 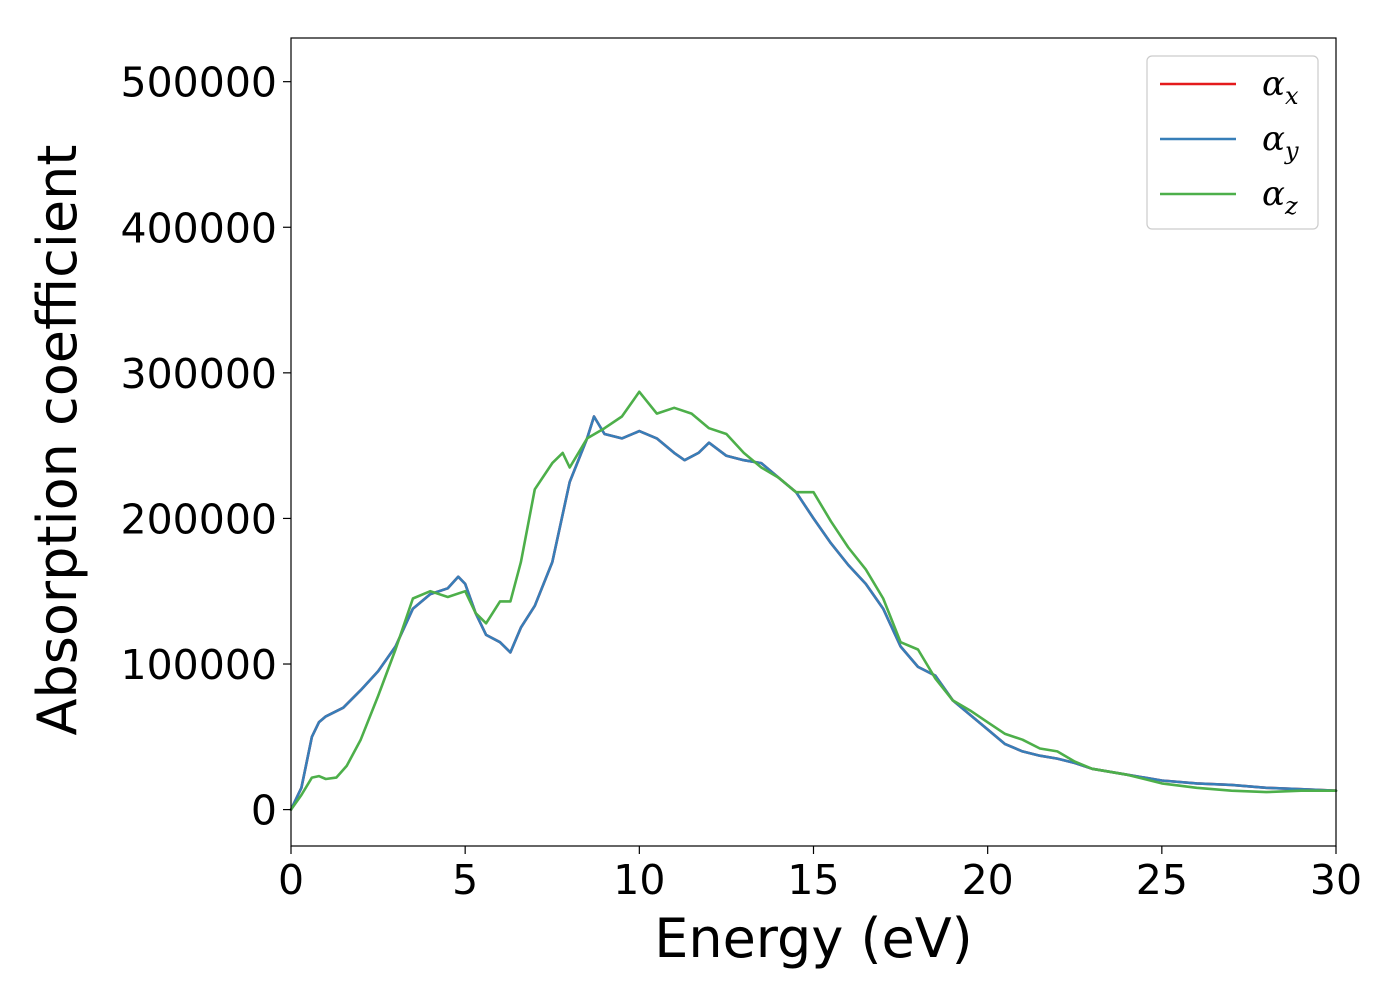 What do you see at coordinates (1336, 880) in the screenshot?
I see `x-tick-label: 30` at bounding box center [1336, 880].